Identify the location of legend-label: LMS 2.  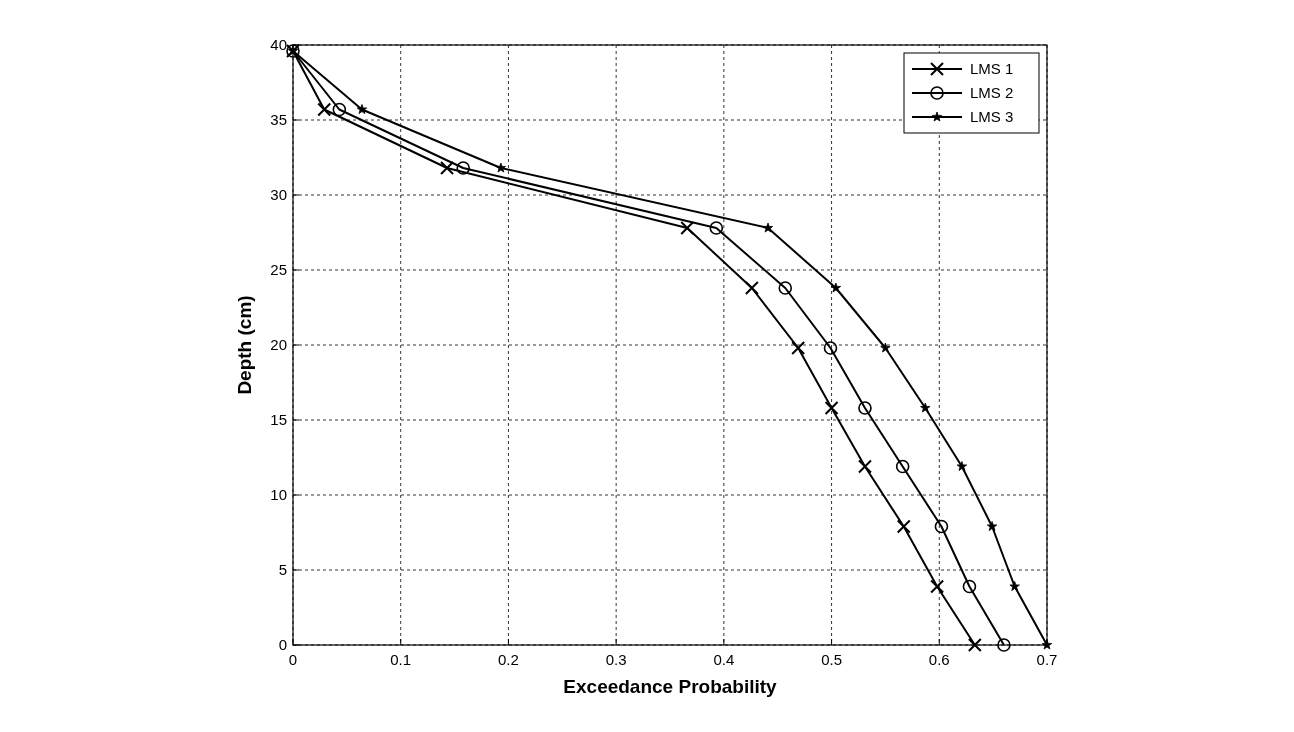
(992, 92).